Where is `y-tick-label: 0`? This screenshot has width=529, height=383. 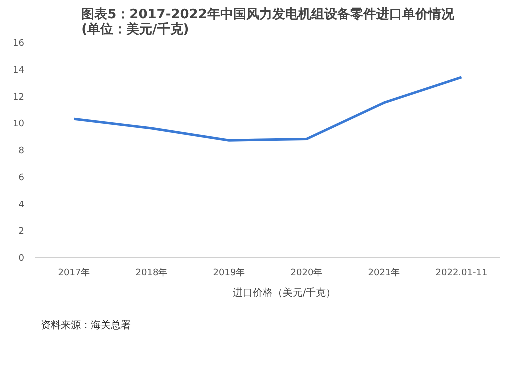 y-tick-label: 0 is located at coordinates (21, 259).